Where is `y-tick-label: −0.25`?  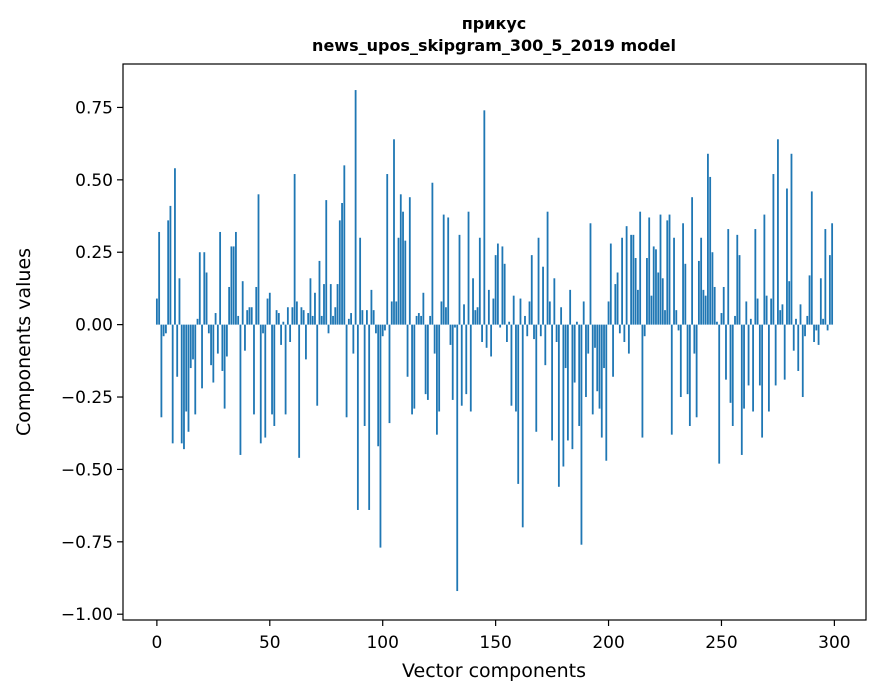
y-tick-label: −0.25 is located at coordinates (87, 398).